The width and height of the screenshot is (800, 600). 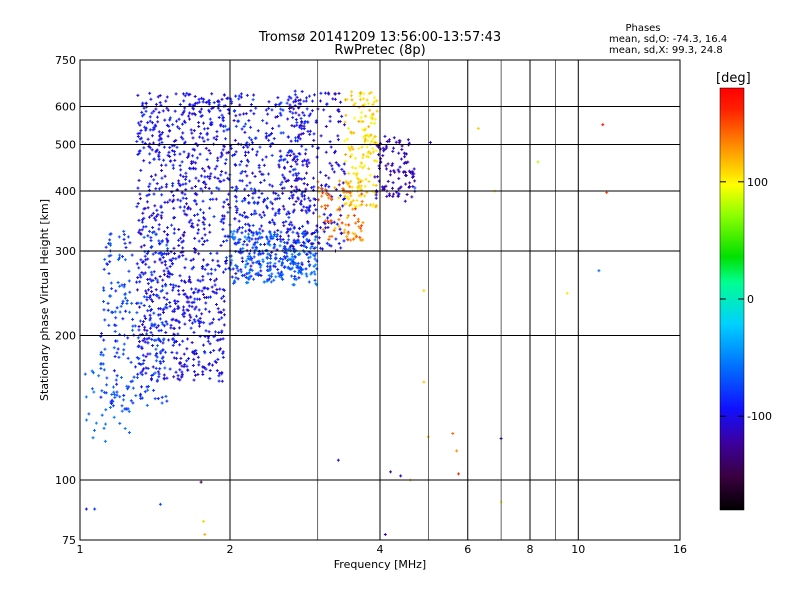 What do you see at coordinates (382, 549) in the screenshot?
I see `x-axis-ticks: 1 2 4 6 8 10 16` at bounding box center [382, 549].